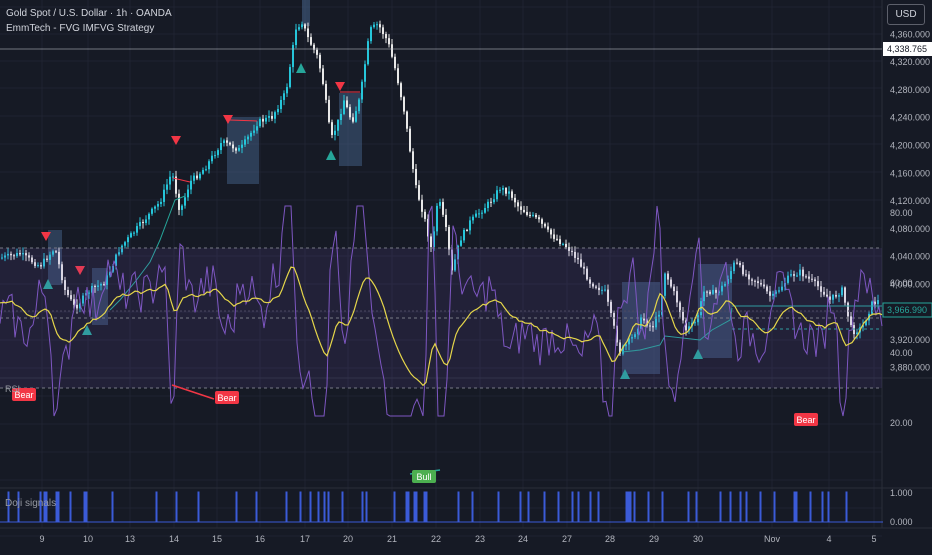  I want to click on time-axis-label: 30, so click(698, 539).